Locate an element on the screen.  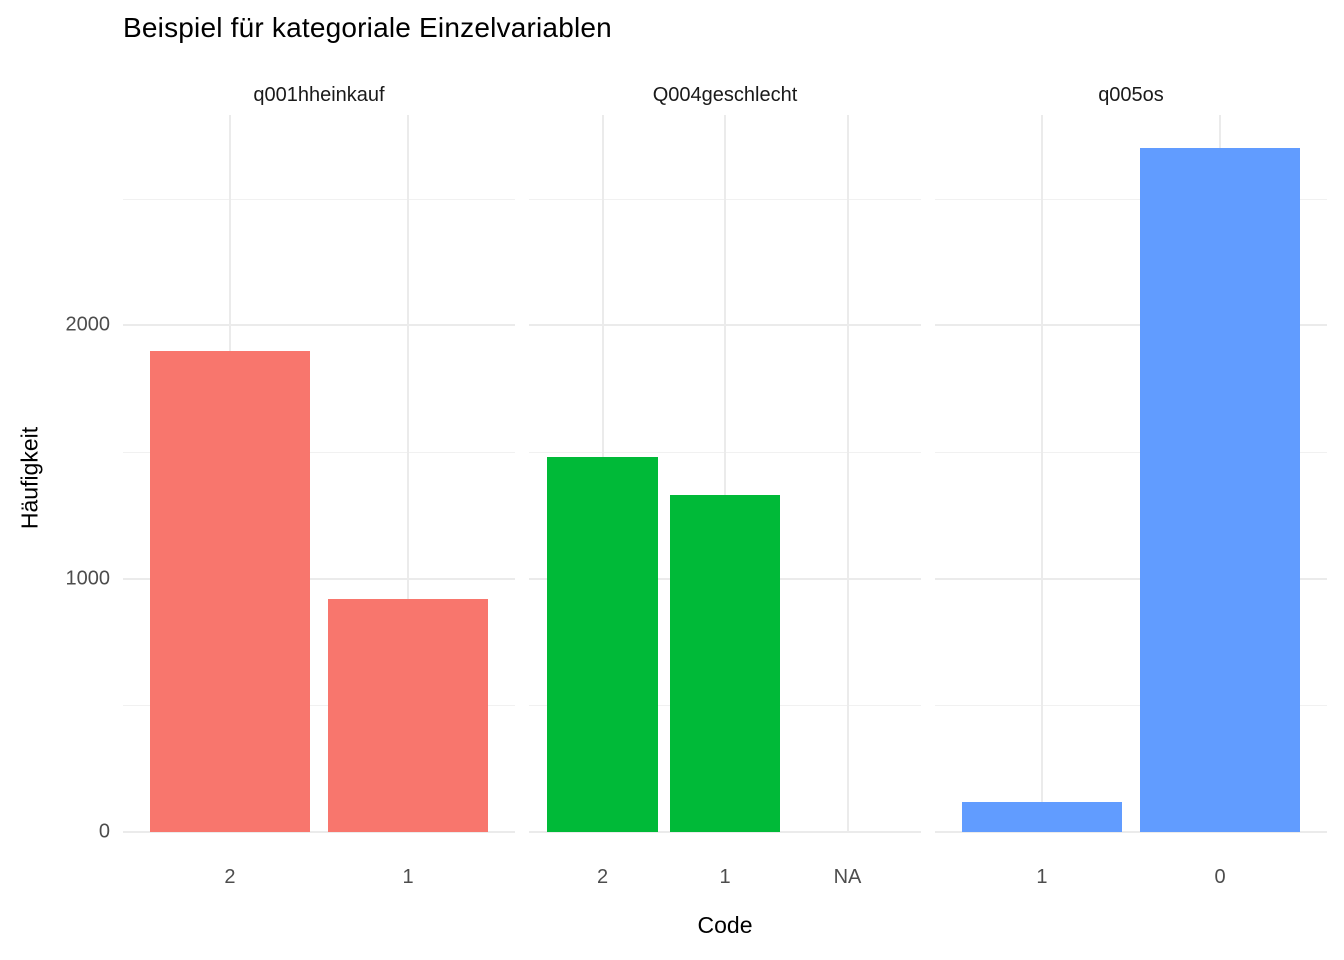
y-tick-label: 1000 is located at coordinates (88, 578).